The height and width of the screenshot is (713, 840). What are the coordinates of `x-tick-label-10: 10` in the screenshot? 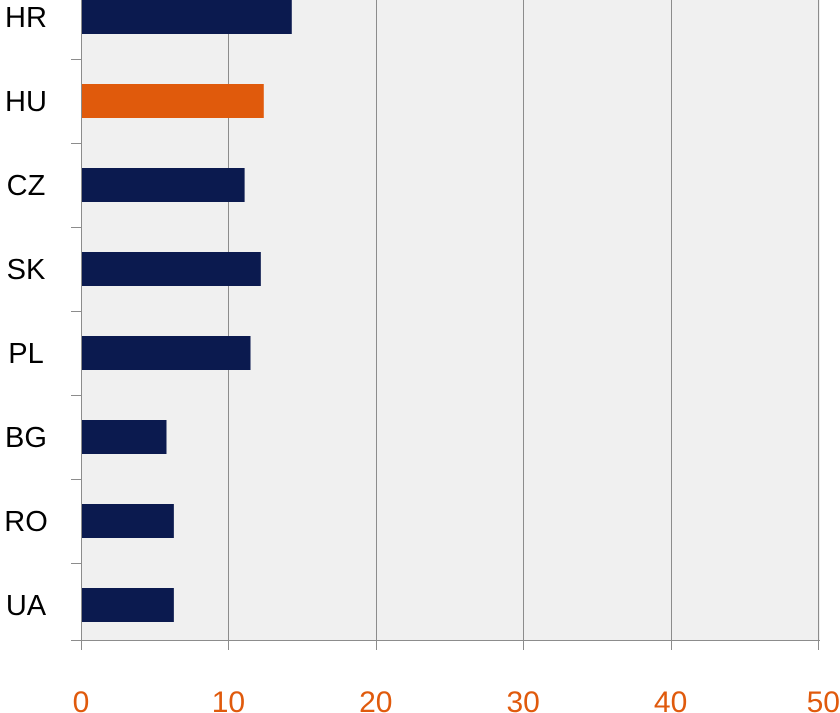 It's located at (228, 699).